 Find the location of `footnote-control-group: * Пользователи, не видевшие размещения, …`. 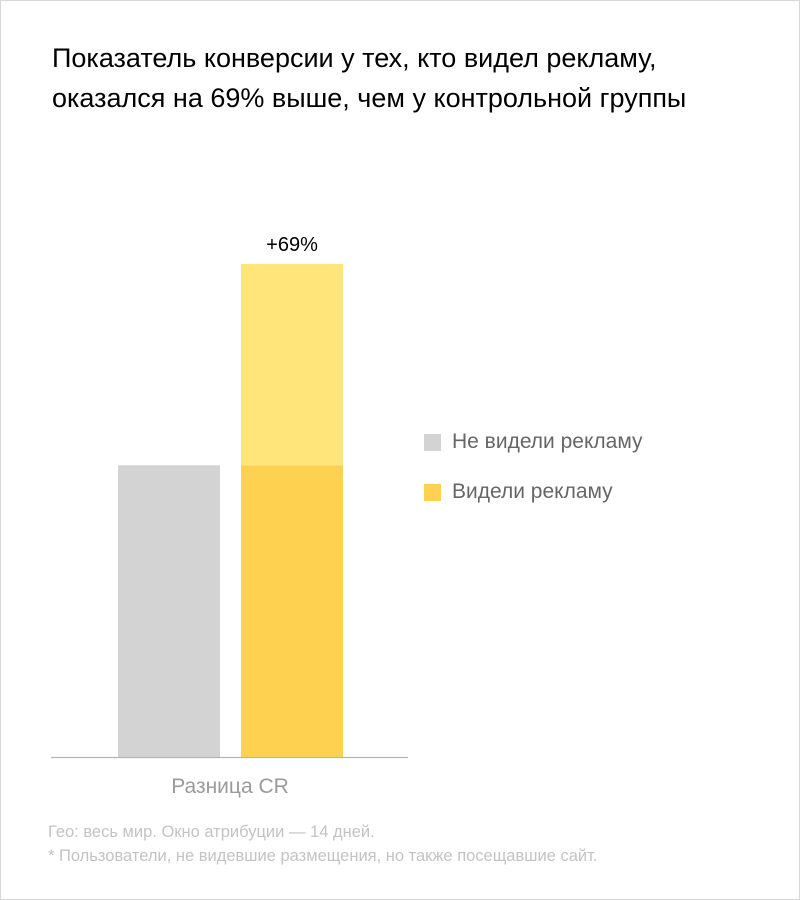

footnote-control-group: * Пользователи, не видевшие размещения, … is located at coordinates (323, 856).